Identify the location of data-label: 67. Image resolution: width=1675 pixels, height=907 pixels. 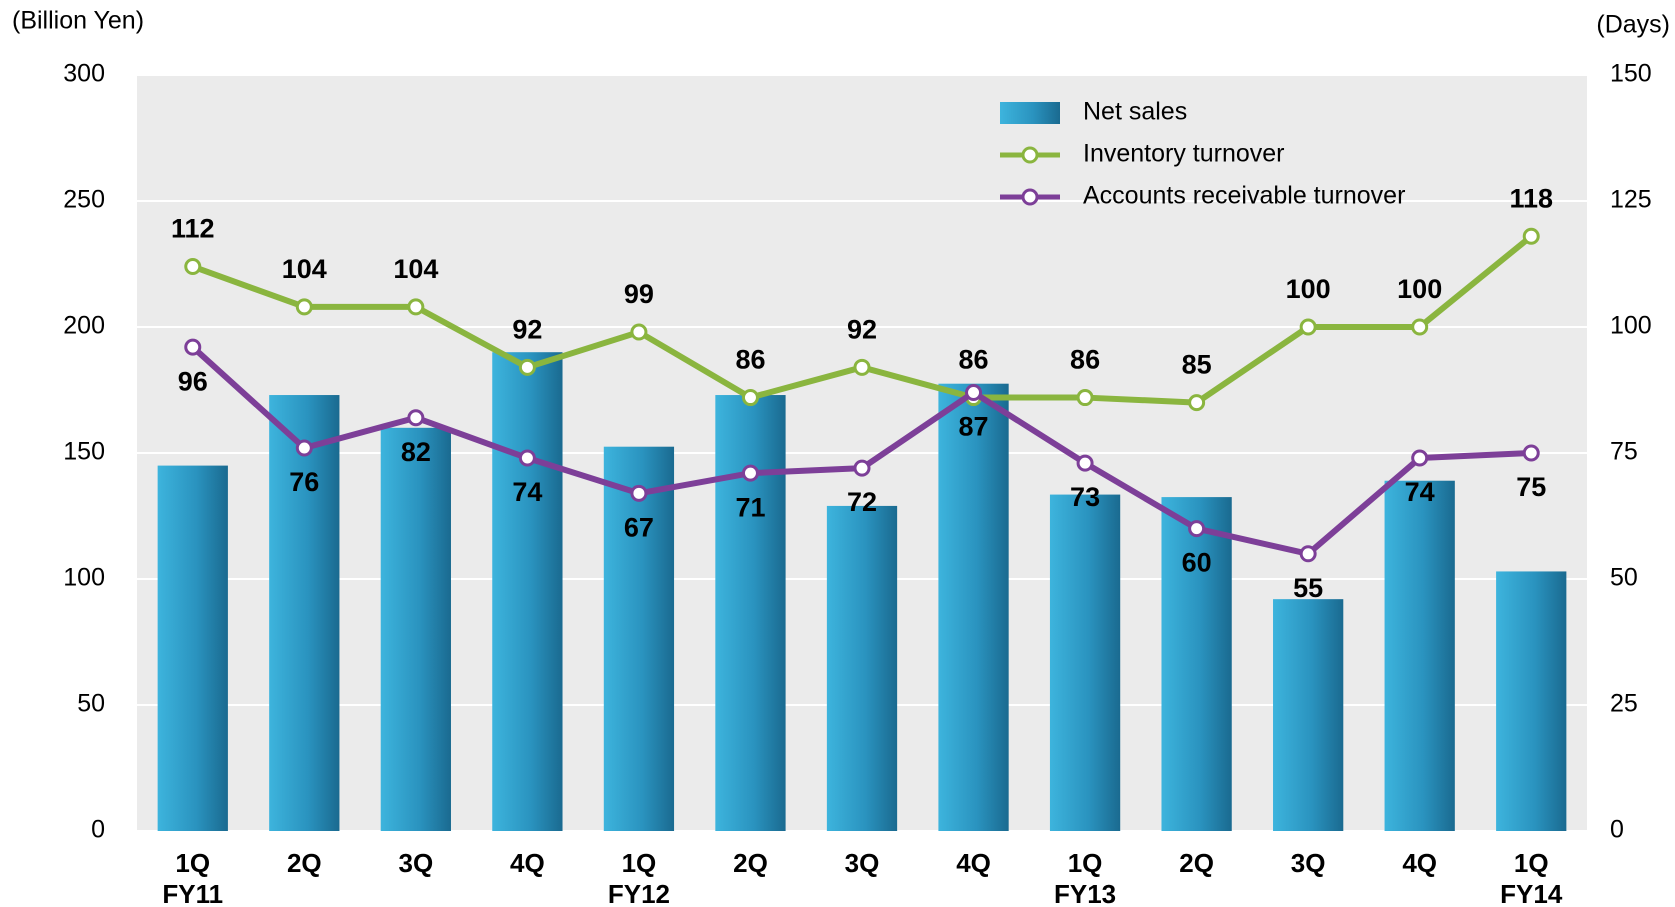
(639, 527).